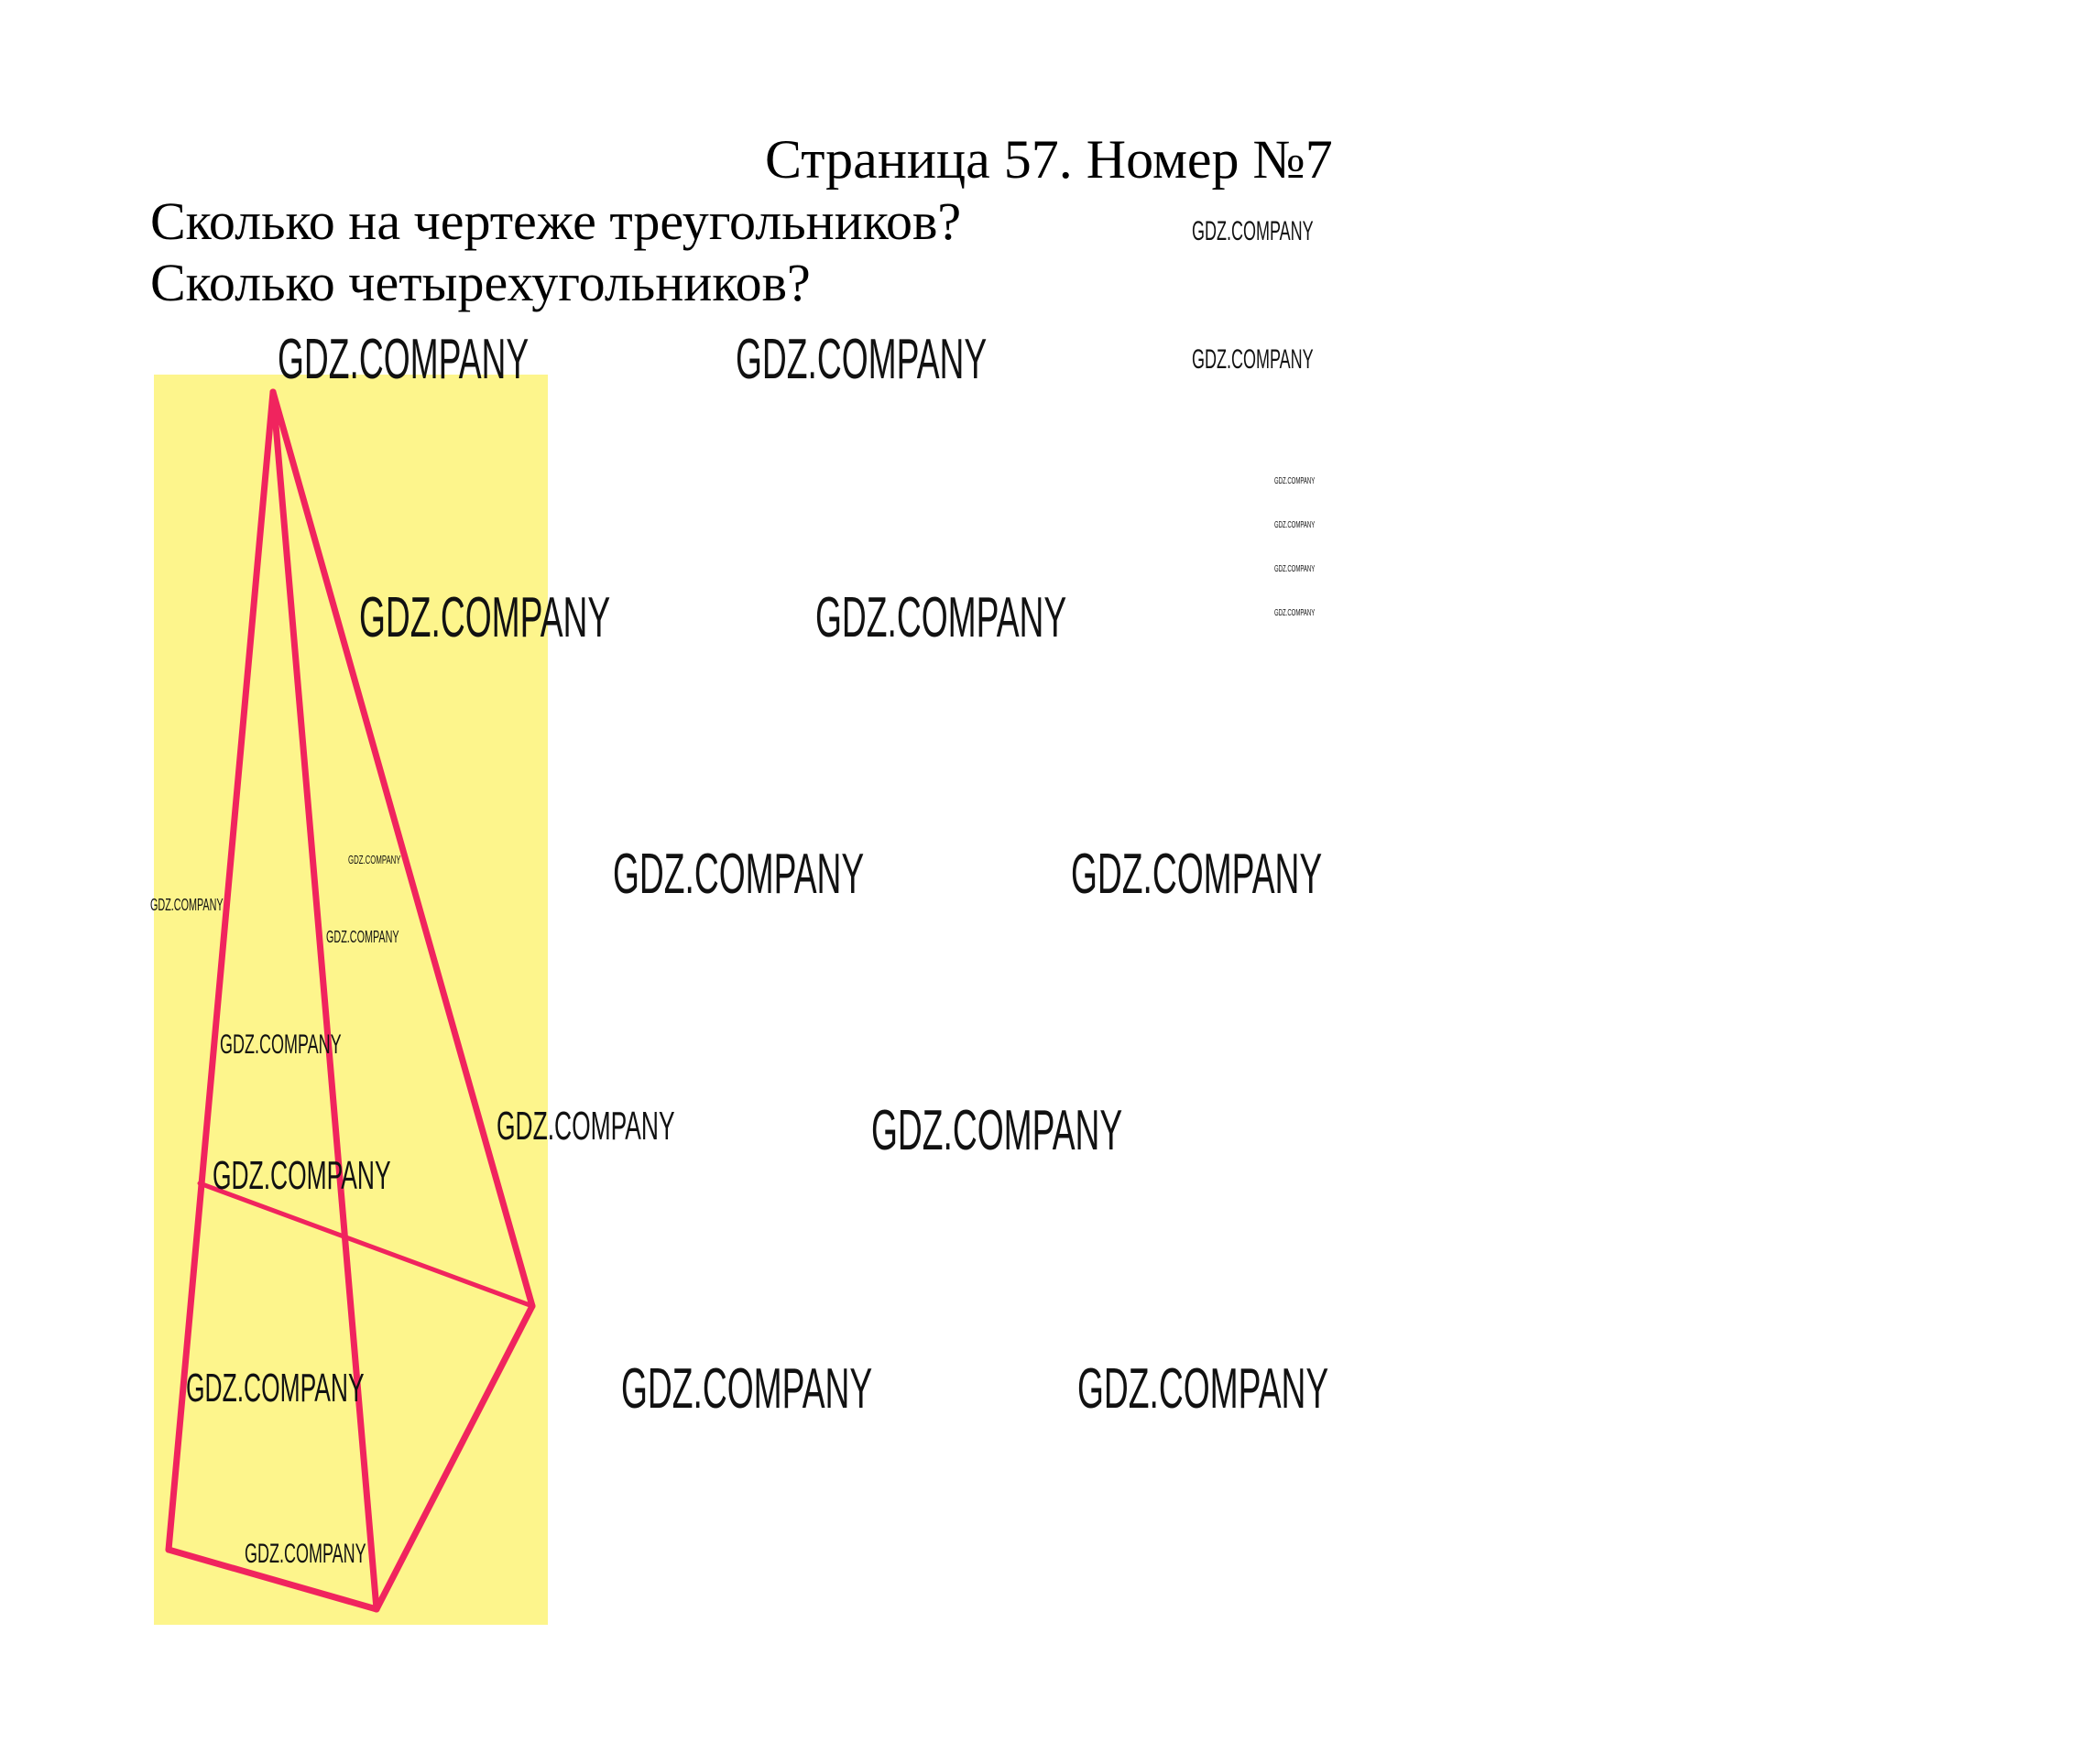 This screenshot has width=2075, height=1764. Describe the element at coordinates (366, 1245) in the screenshot. I see `edge-mid-right` at that location.